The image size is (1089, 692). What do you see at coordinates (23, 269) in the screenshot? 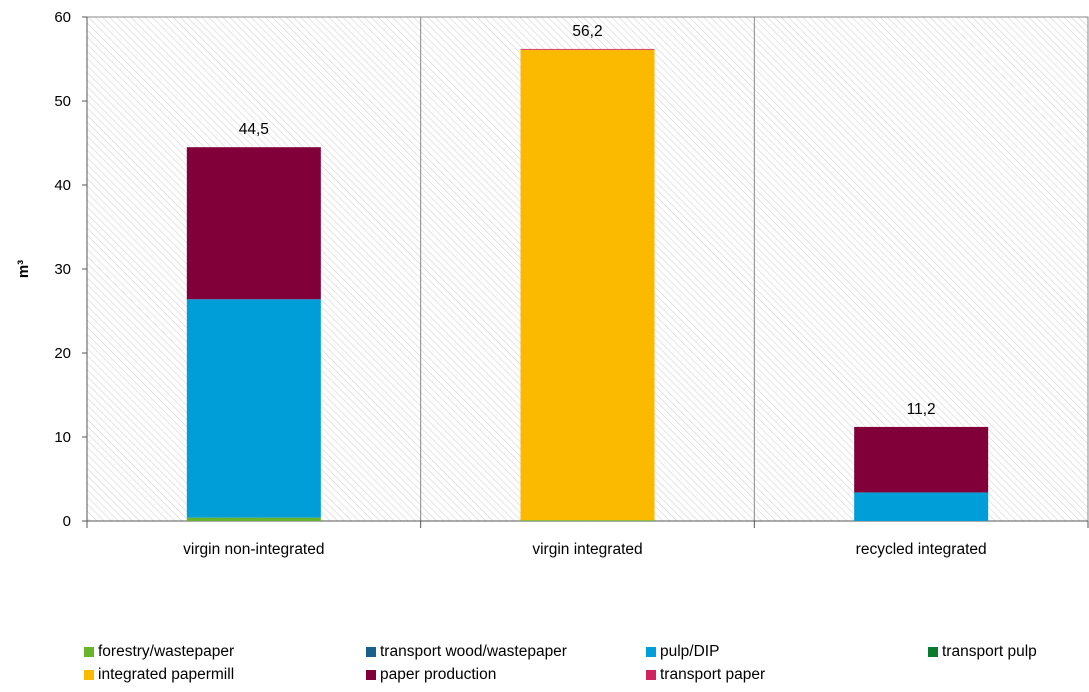
I see `y-axis-label: m³` at bounding box center [23, 269].